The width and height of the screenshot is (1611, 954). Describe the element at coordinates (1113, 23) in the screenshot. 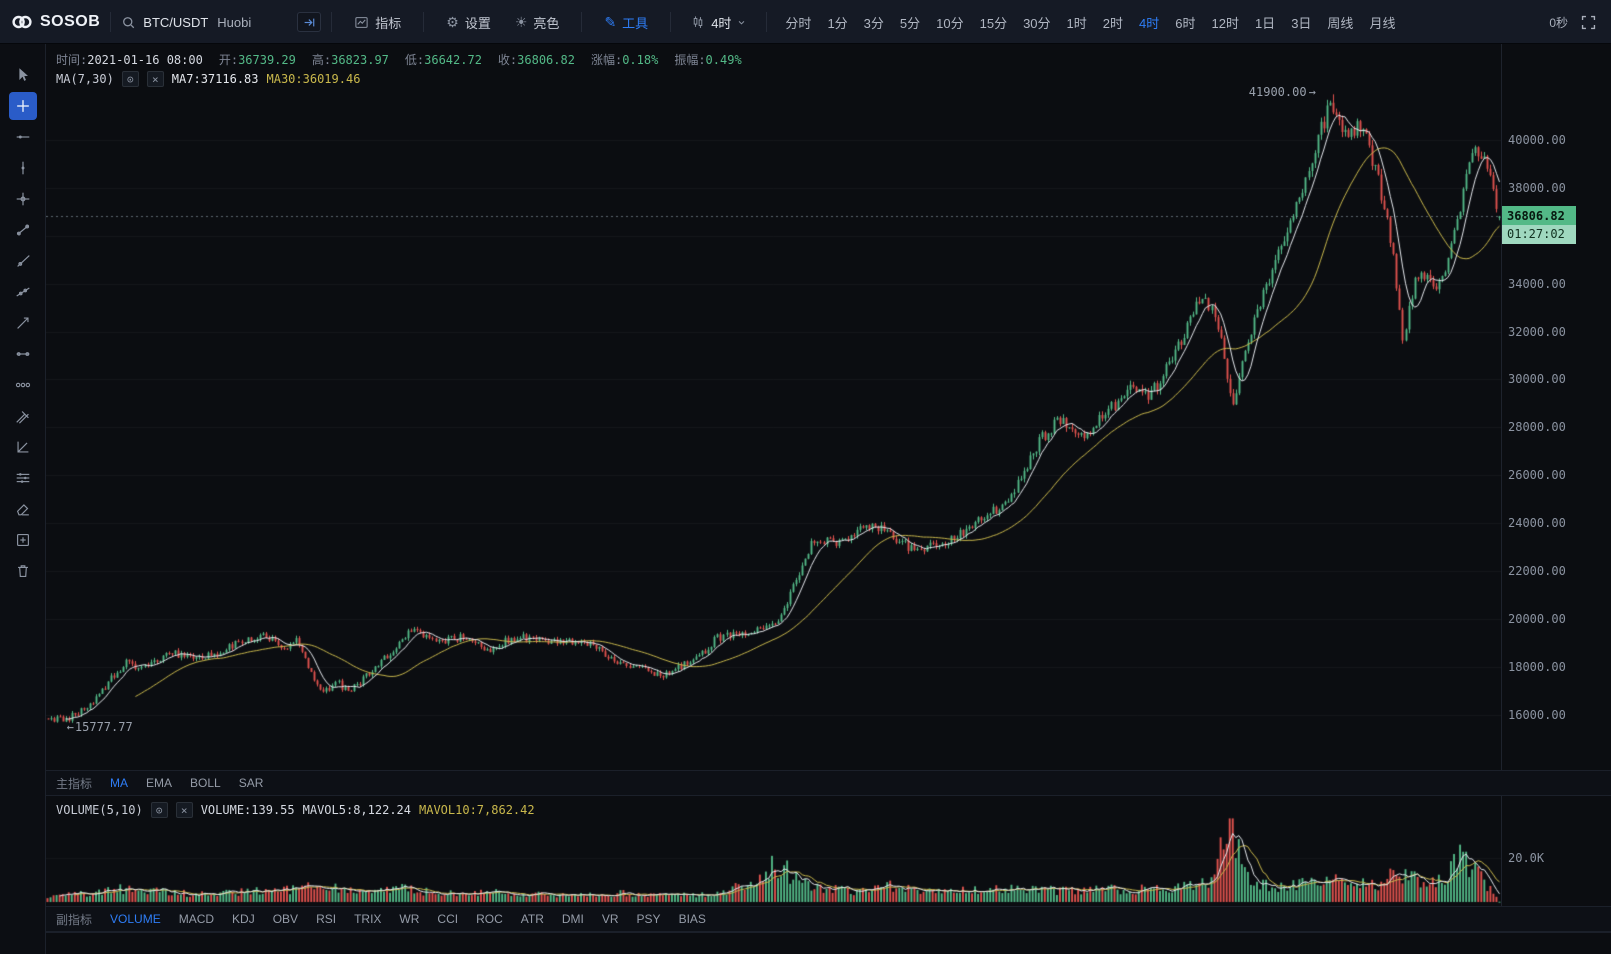

I see `timeframe-item: 2时` at that location.